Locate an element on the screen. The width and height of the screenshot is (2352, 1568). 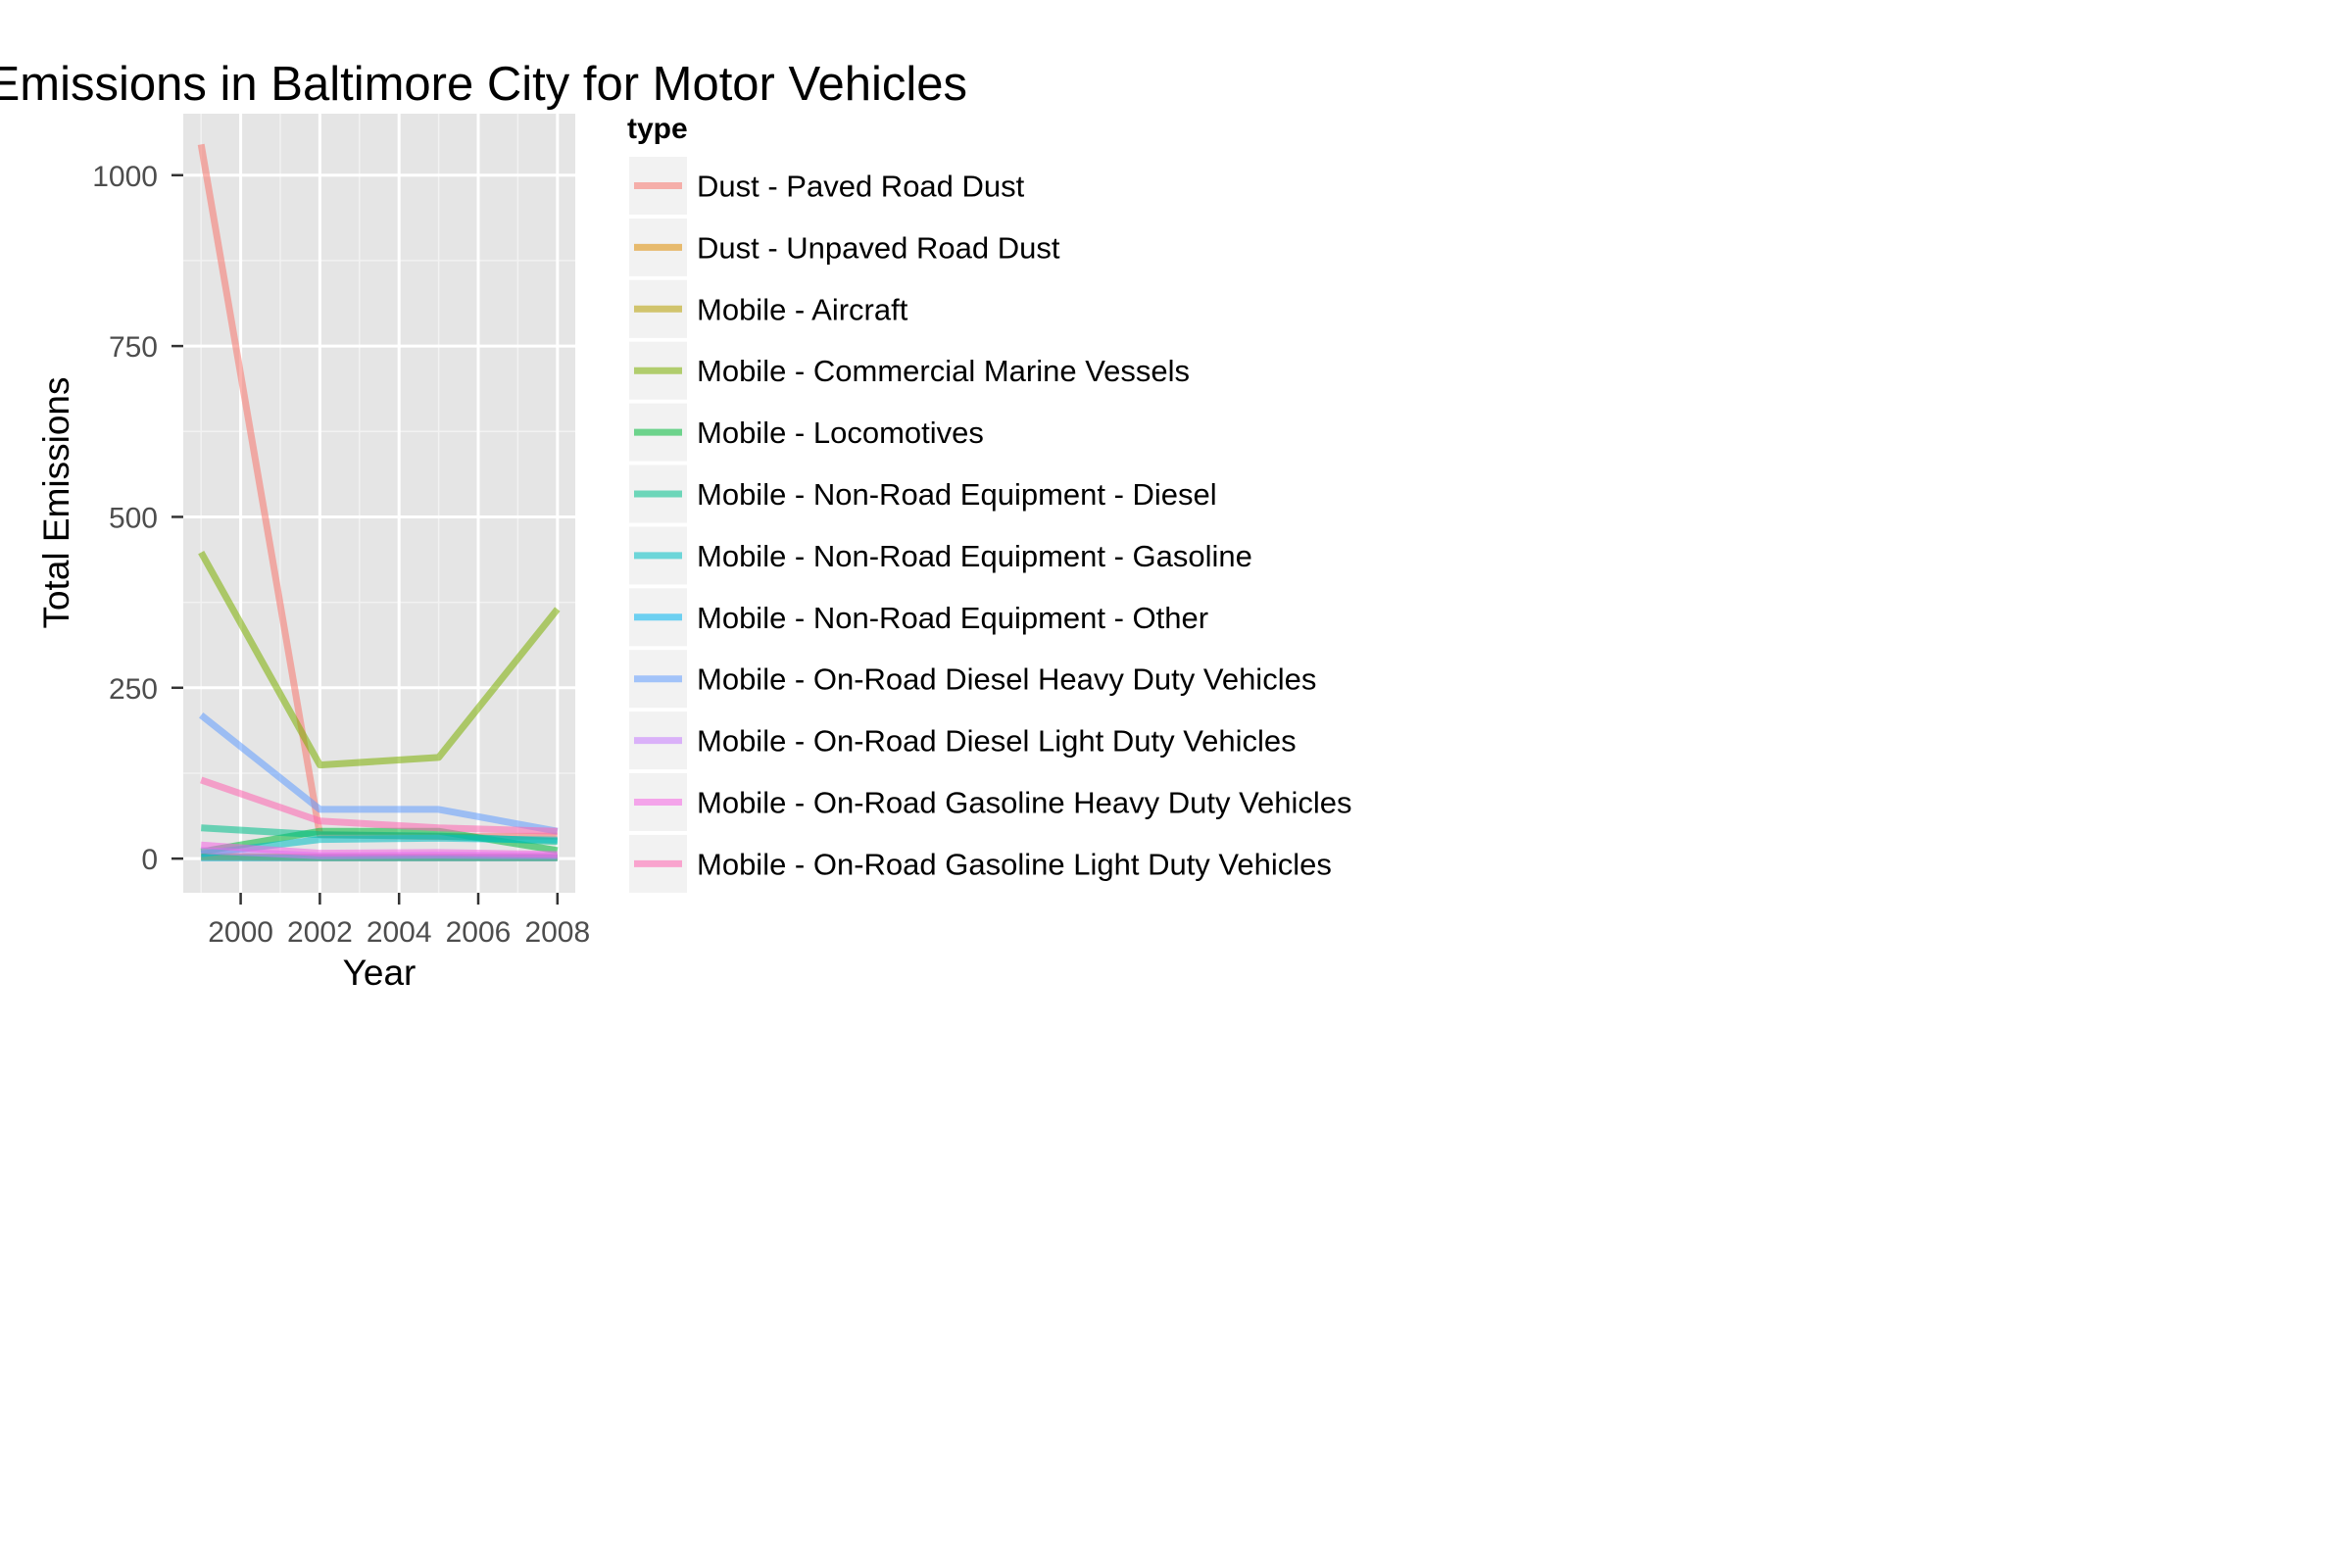
legend-item: Mobile - Locomotives is located at coordinates (806, 432).